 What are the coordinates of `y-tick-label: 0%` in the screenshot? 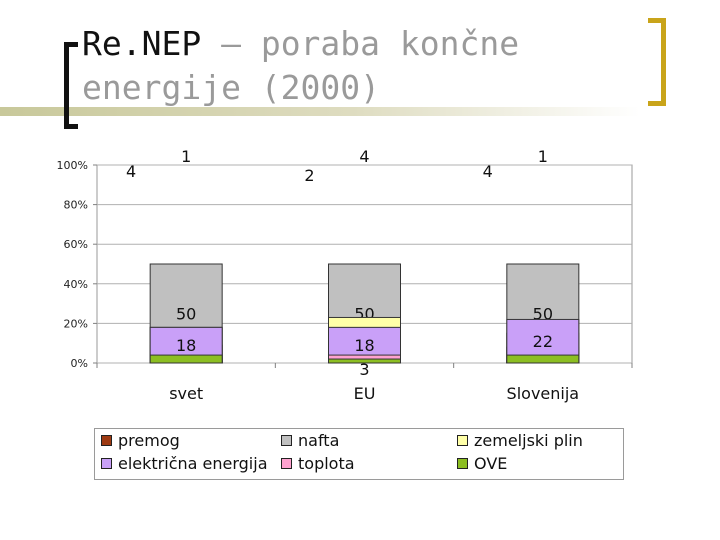 It's located at (79, 363).